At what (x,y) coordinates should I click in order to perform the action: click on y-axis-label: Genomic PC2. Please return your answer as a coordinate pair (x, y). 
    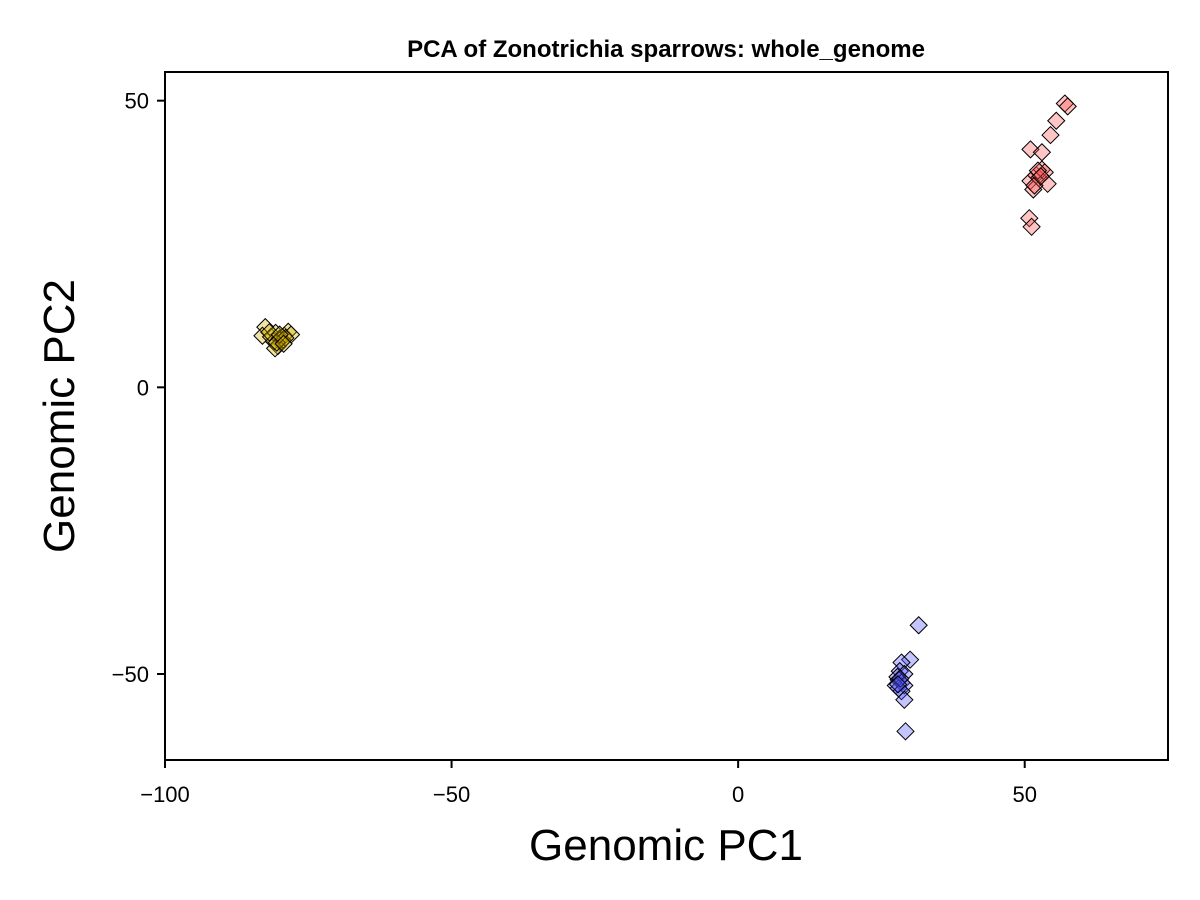
    Looking at the image, I should click on (59, 416).